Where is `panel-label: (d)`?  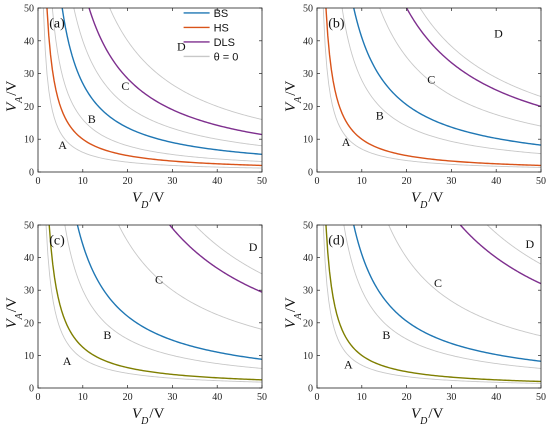 panel-label: (d) is located at coordinates (336, 241).